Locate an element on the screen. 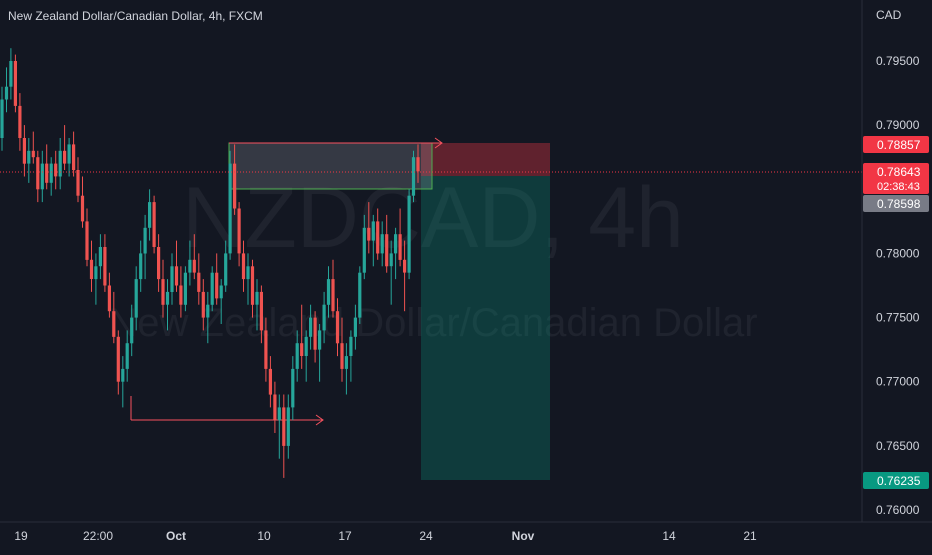 The height and width of the screenshot is (555, 932). resistance-arrow is located at coordinates (336, 143).